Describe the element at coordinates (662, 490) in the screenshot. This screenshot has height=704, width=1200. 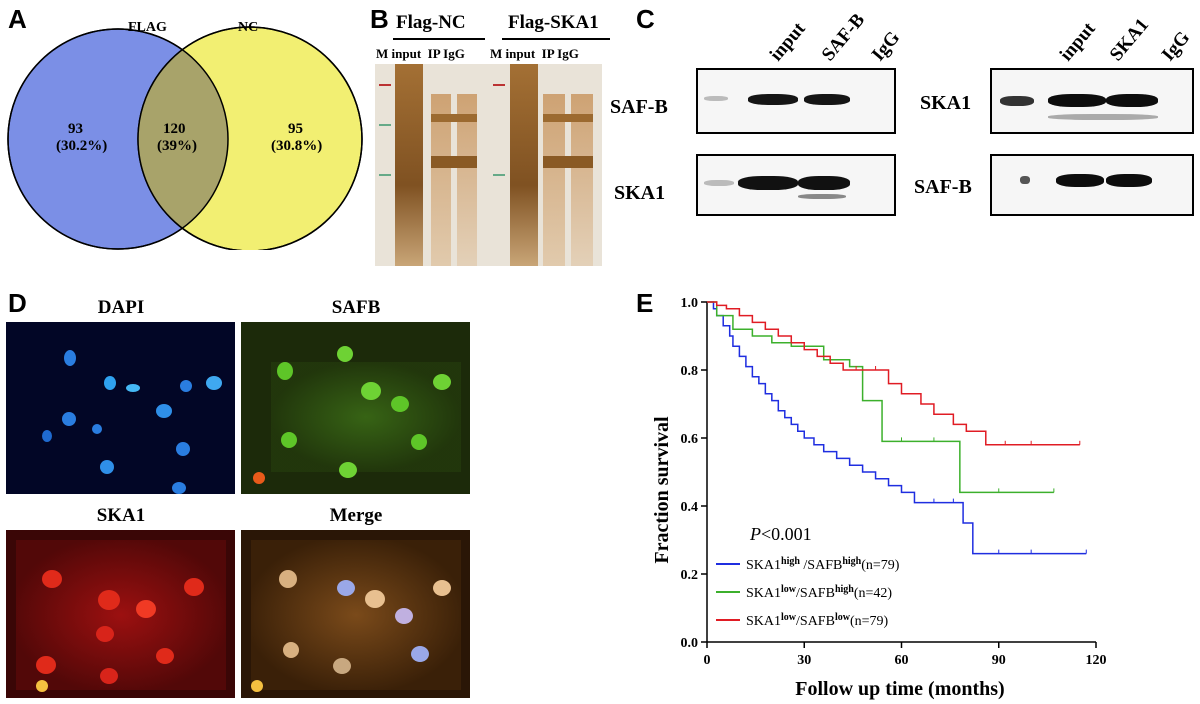
I see `y-axis-label: Fraction survival` at that location.